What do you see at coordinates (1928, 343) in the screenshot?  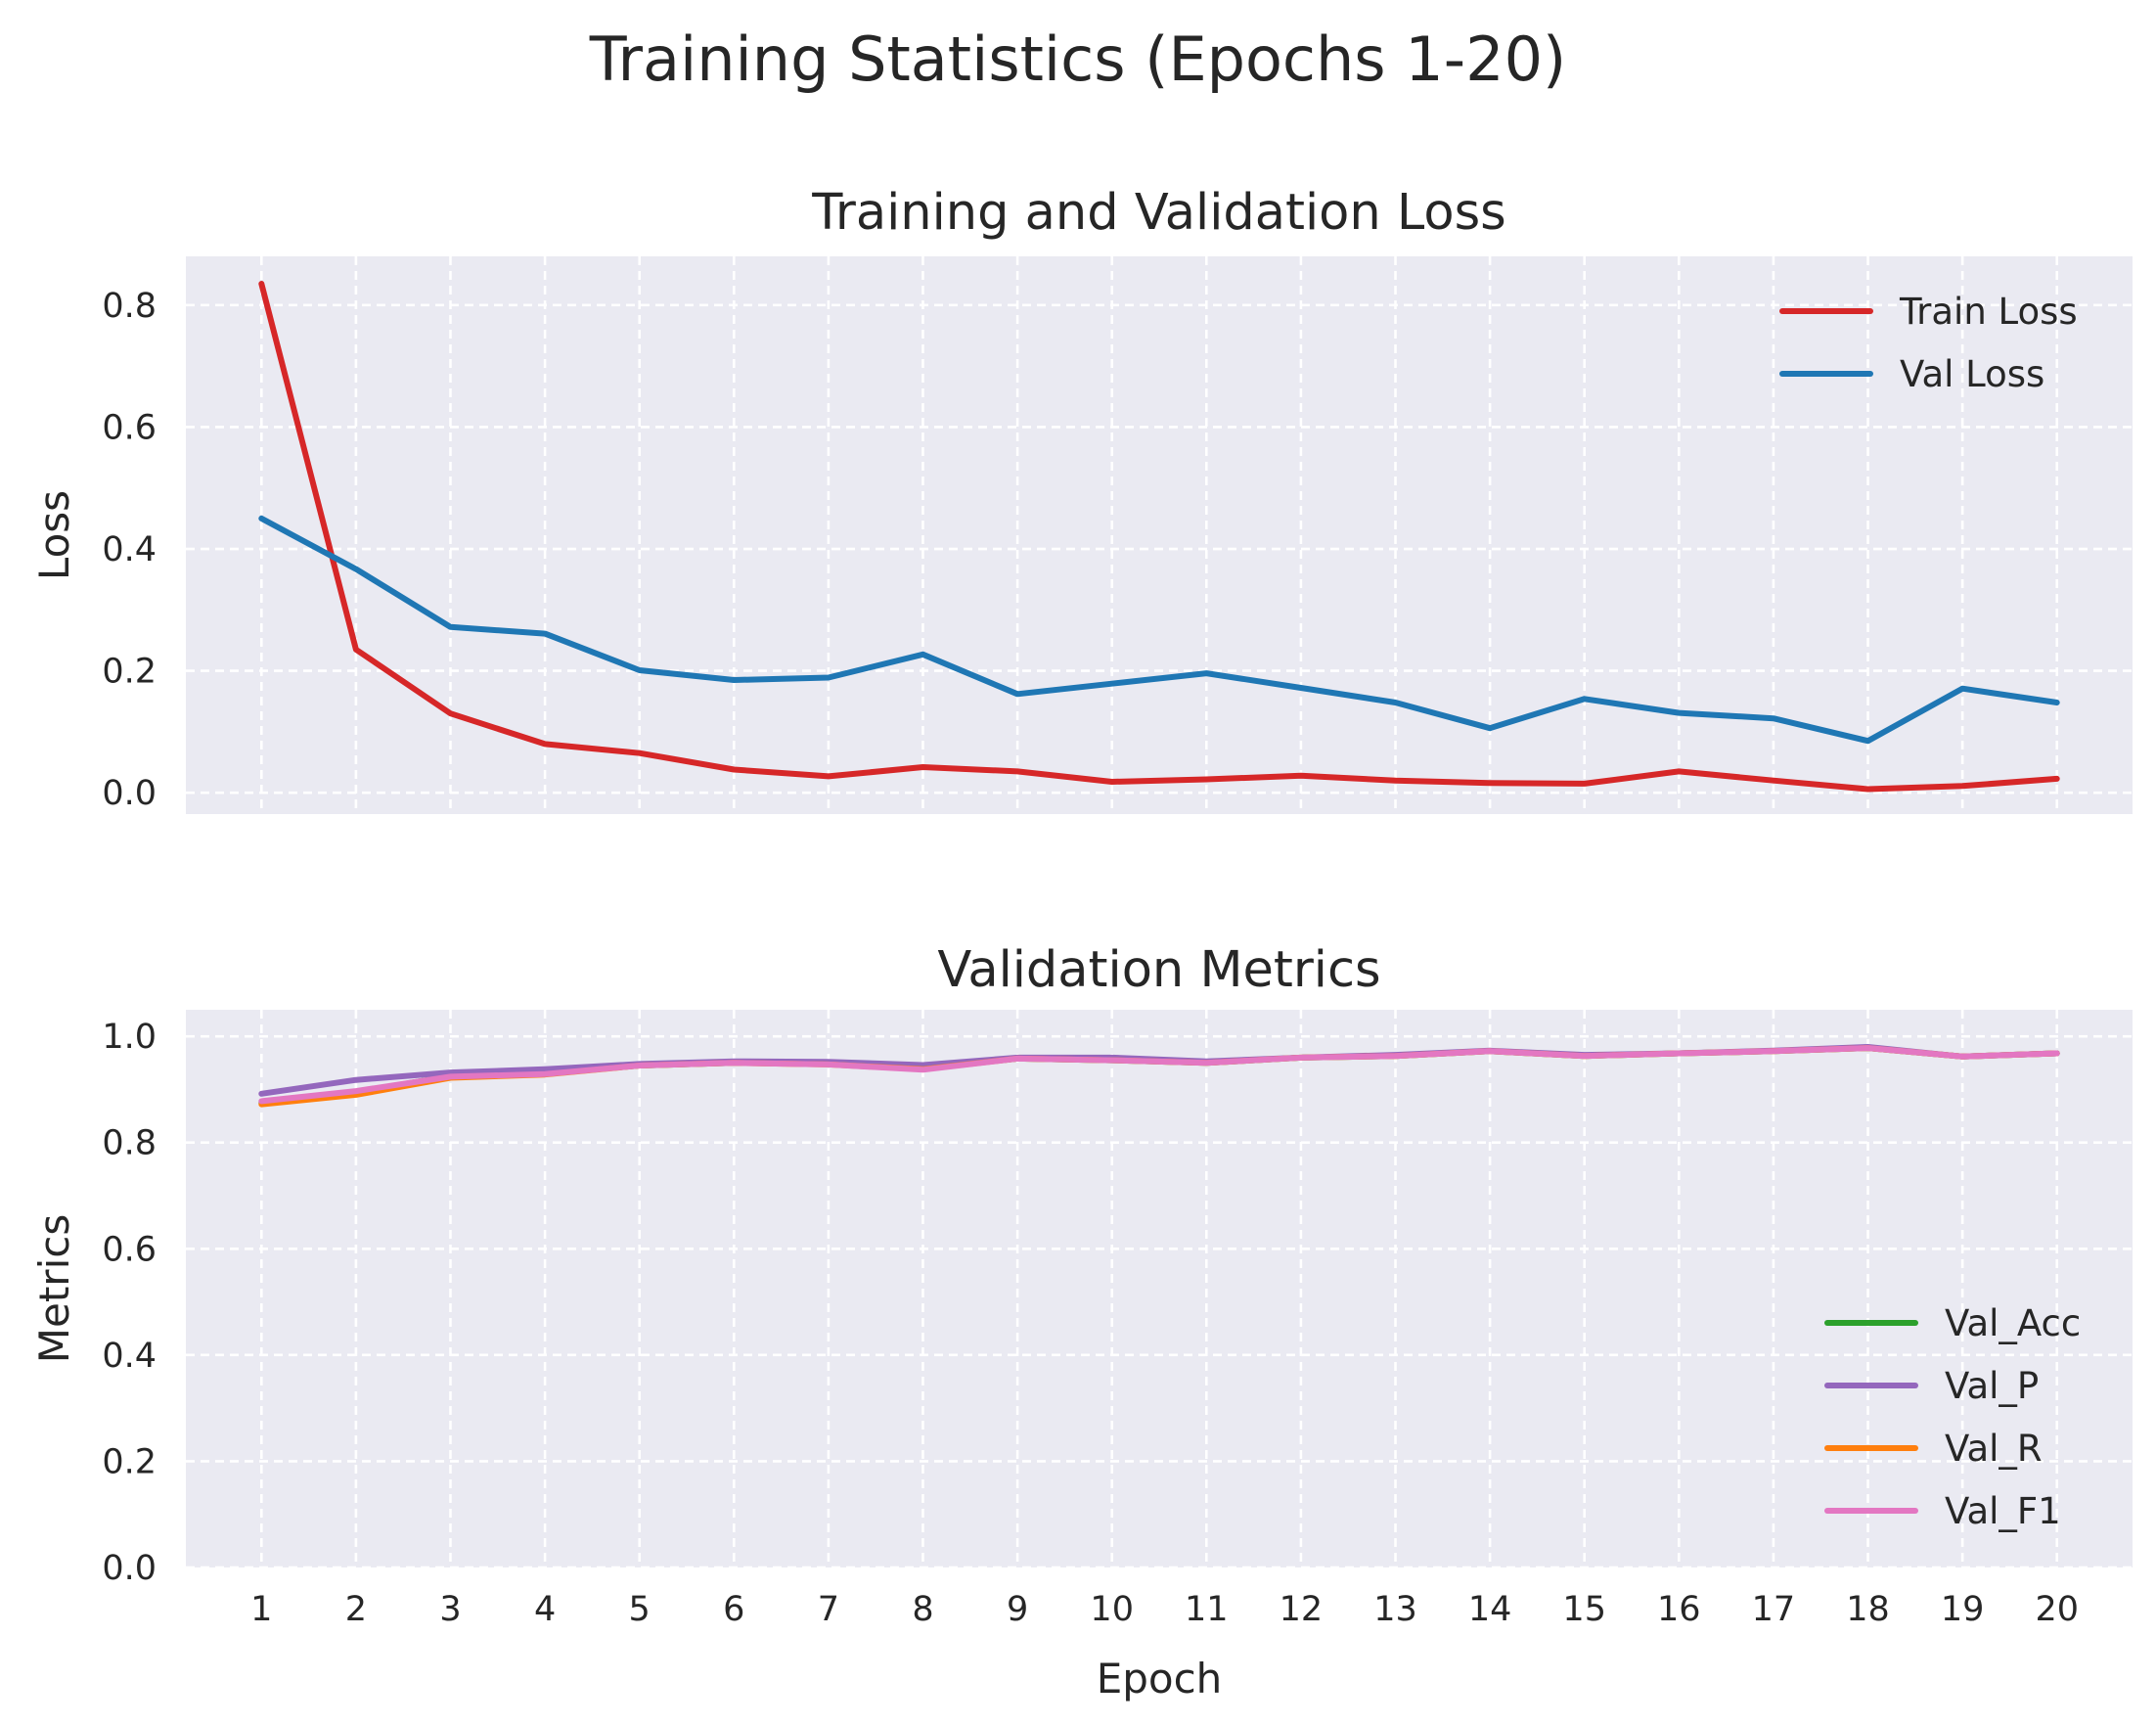 I see `legend: Train Loss Val Loss` at bounding box center [1928, 343].